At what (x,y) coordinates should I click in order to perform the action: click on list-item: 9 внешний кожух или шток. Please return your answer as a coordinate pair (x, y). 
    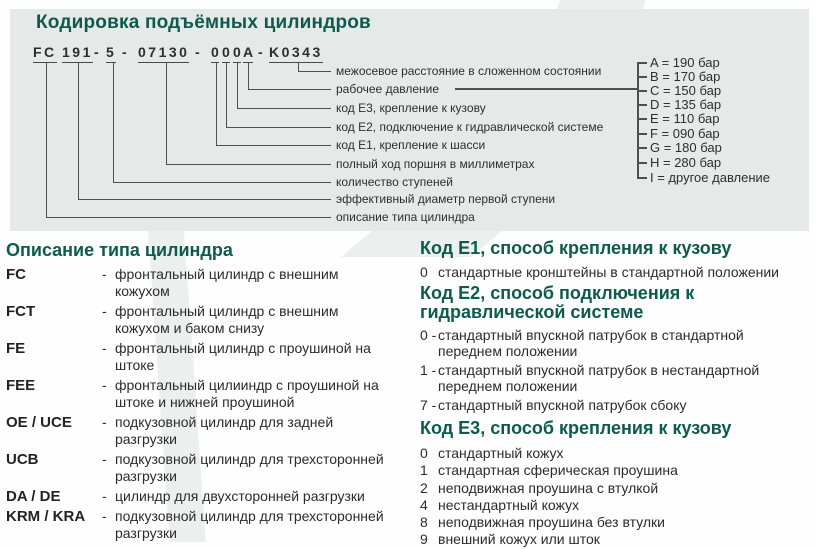
    Looking at the image, I should click on (616, 539).